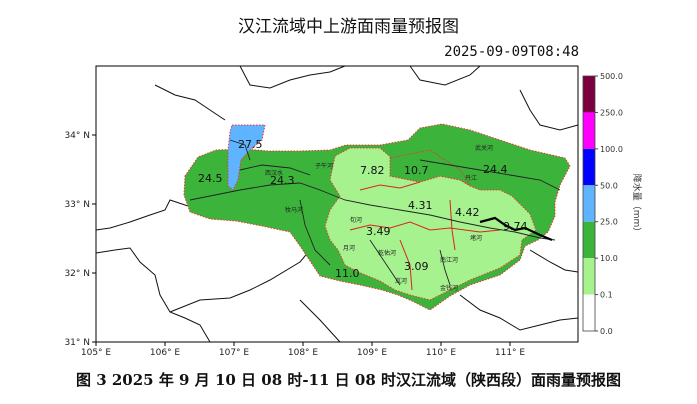  Describe the element at coordinates (471, 178) in the screenshot. I see `river-label: 丹江` at that location.